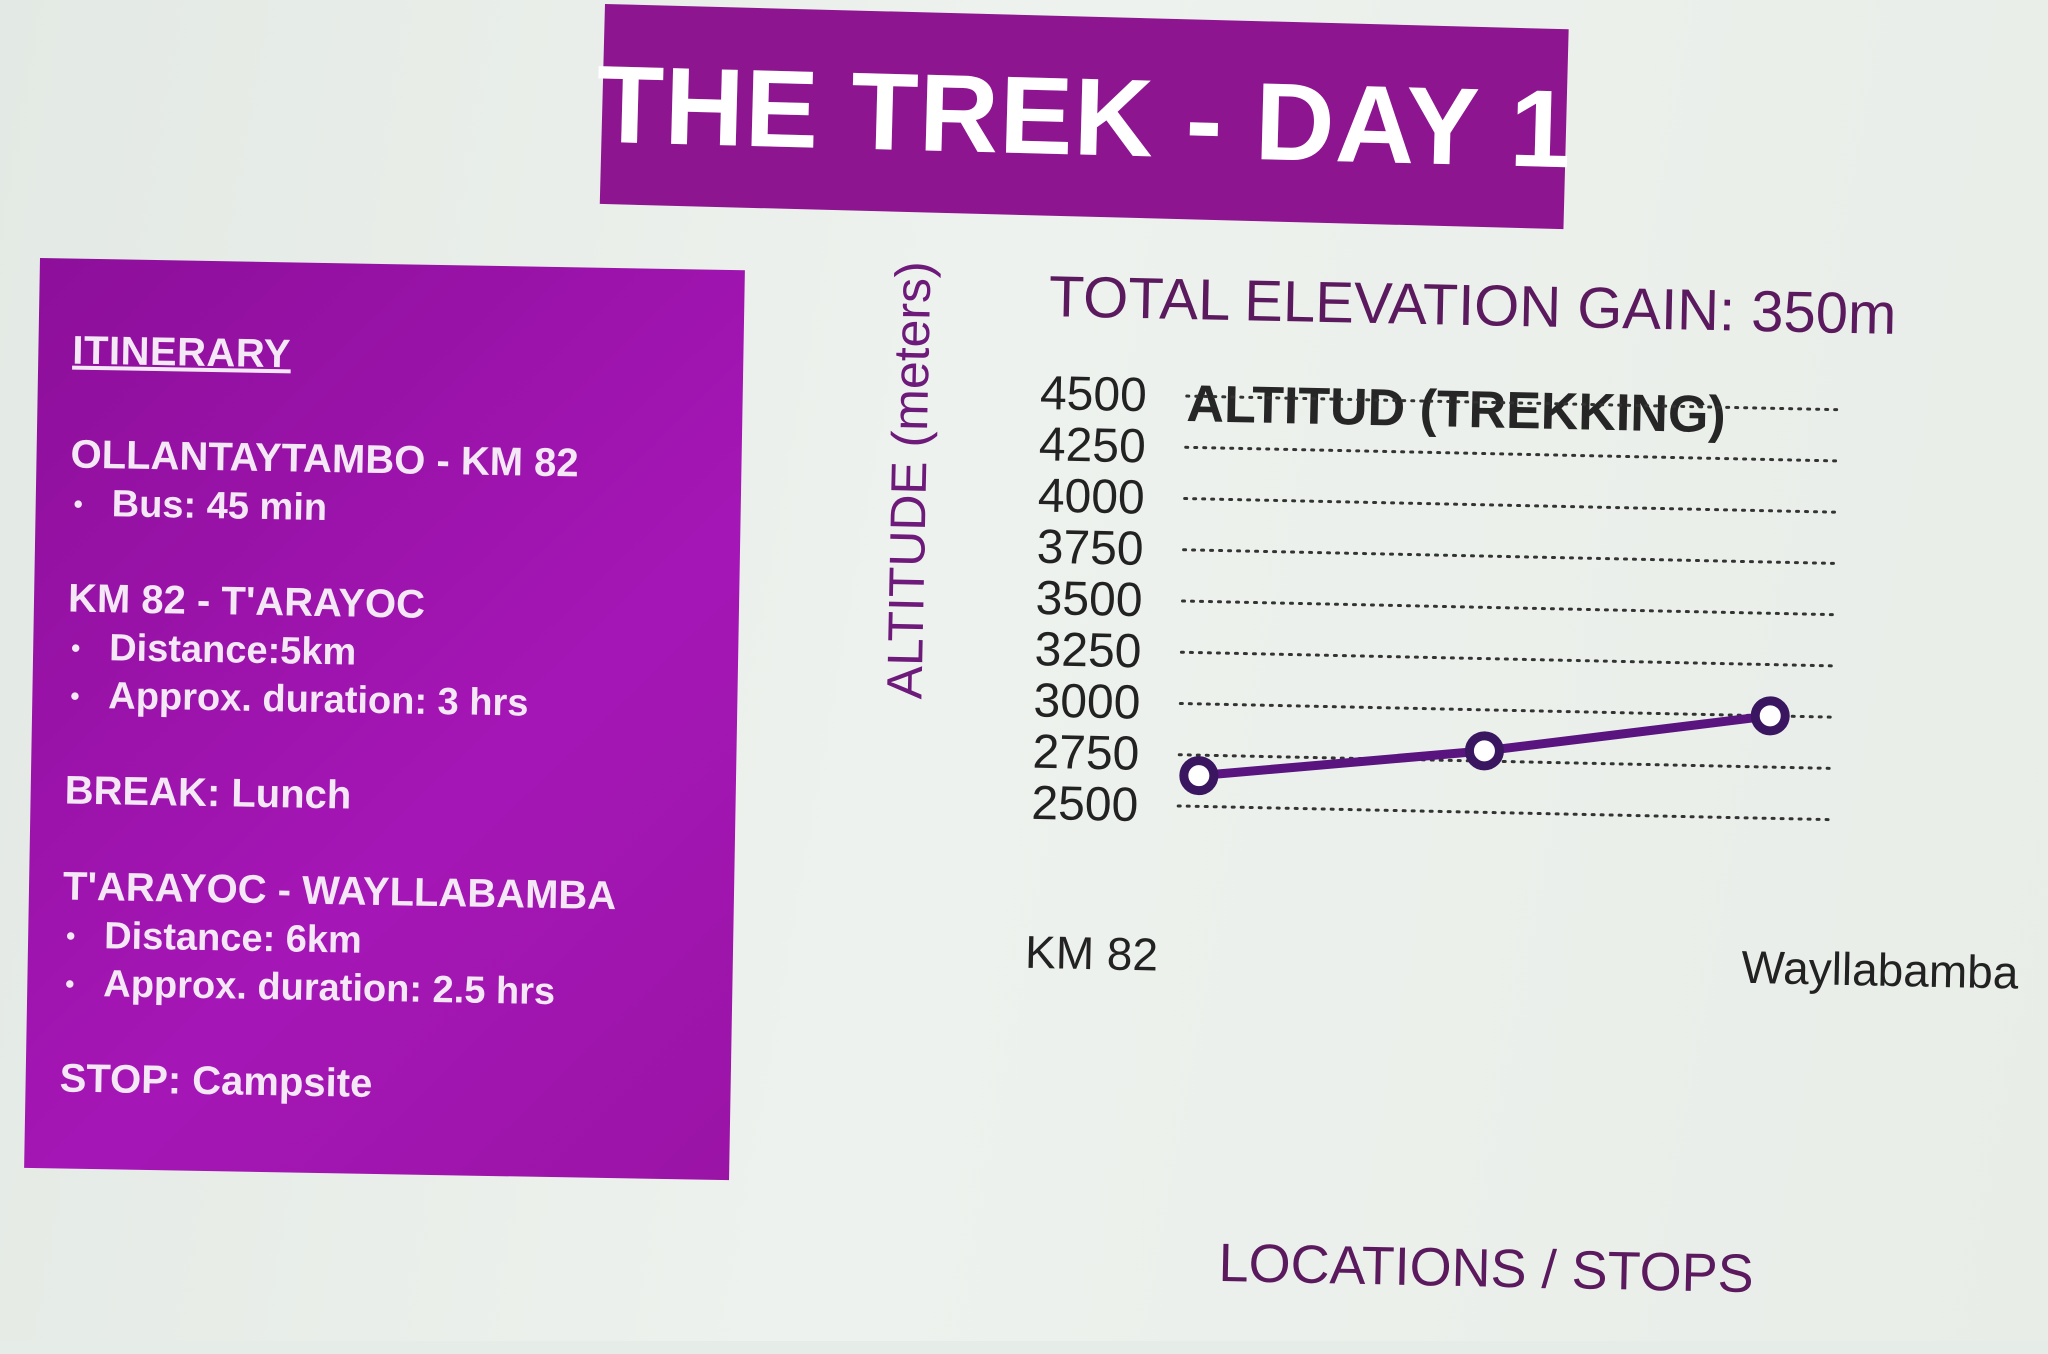  I want to click on itinerary-heading: ITINERARY, so click(182, 352).